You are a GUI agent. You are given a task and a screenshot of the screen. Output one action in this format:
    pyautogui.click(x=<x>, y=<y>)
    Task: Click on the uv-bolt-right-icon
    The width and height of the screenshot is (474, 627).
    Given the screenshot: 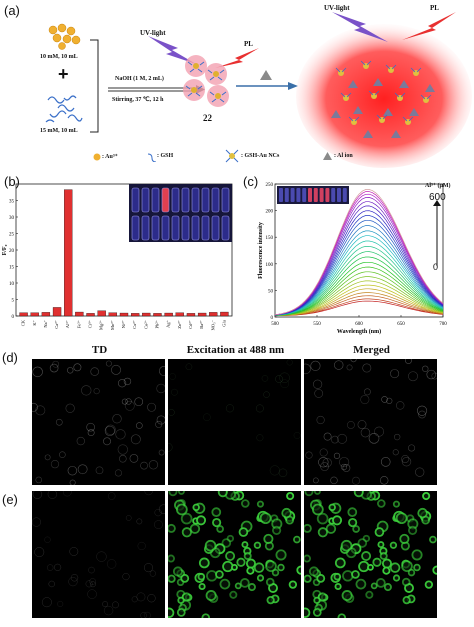 What is the action you would take?
    pyautogui.click(x=360, y=27)
    